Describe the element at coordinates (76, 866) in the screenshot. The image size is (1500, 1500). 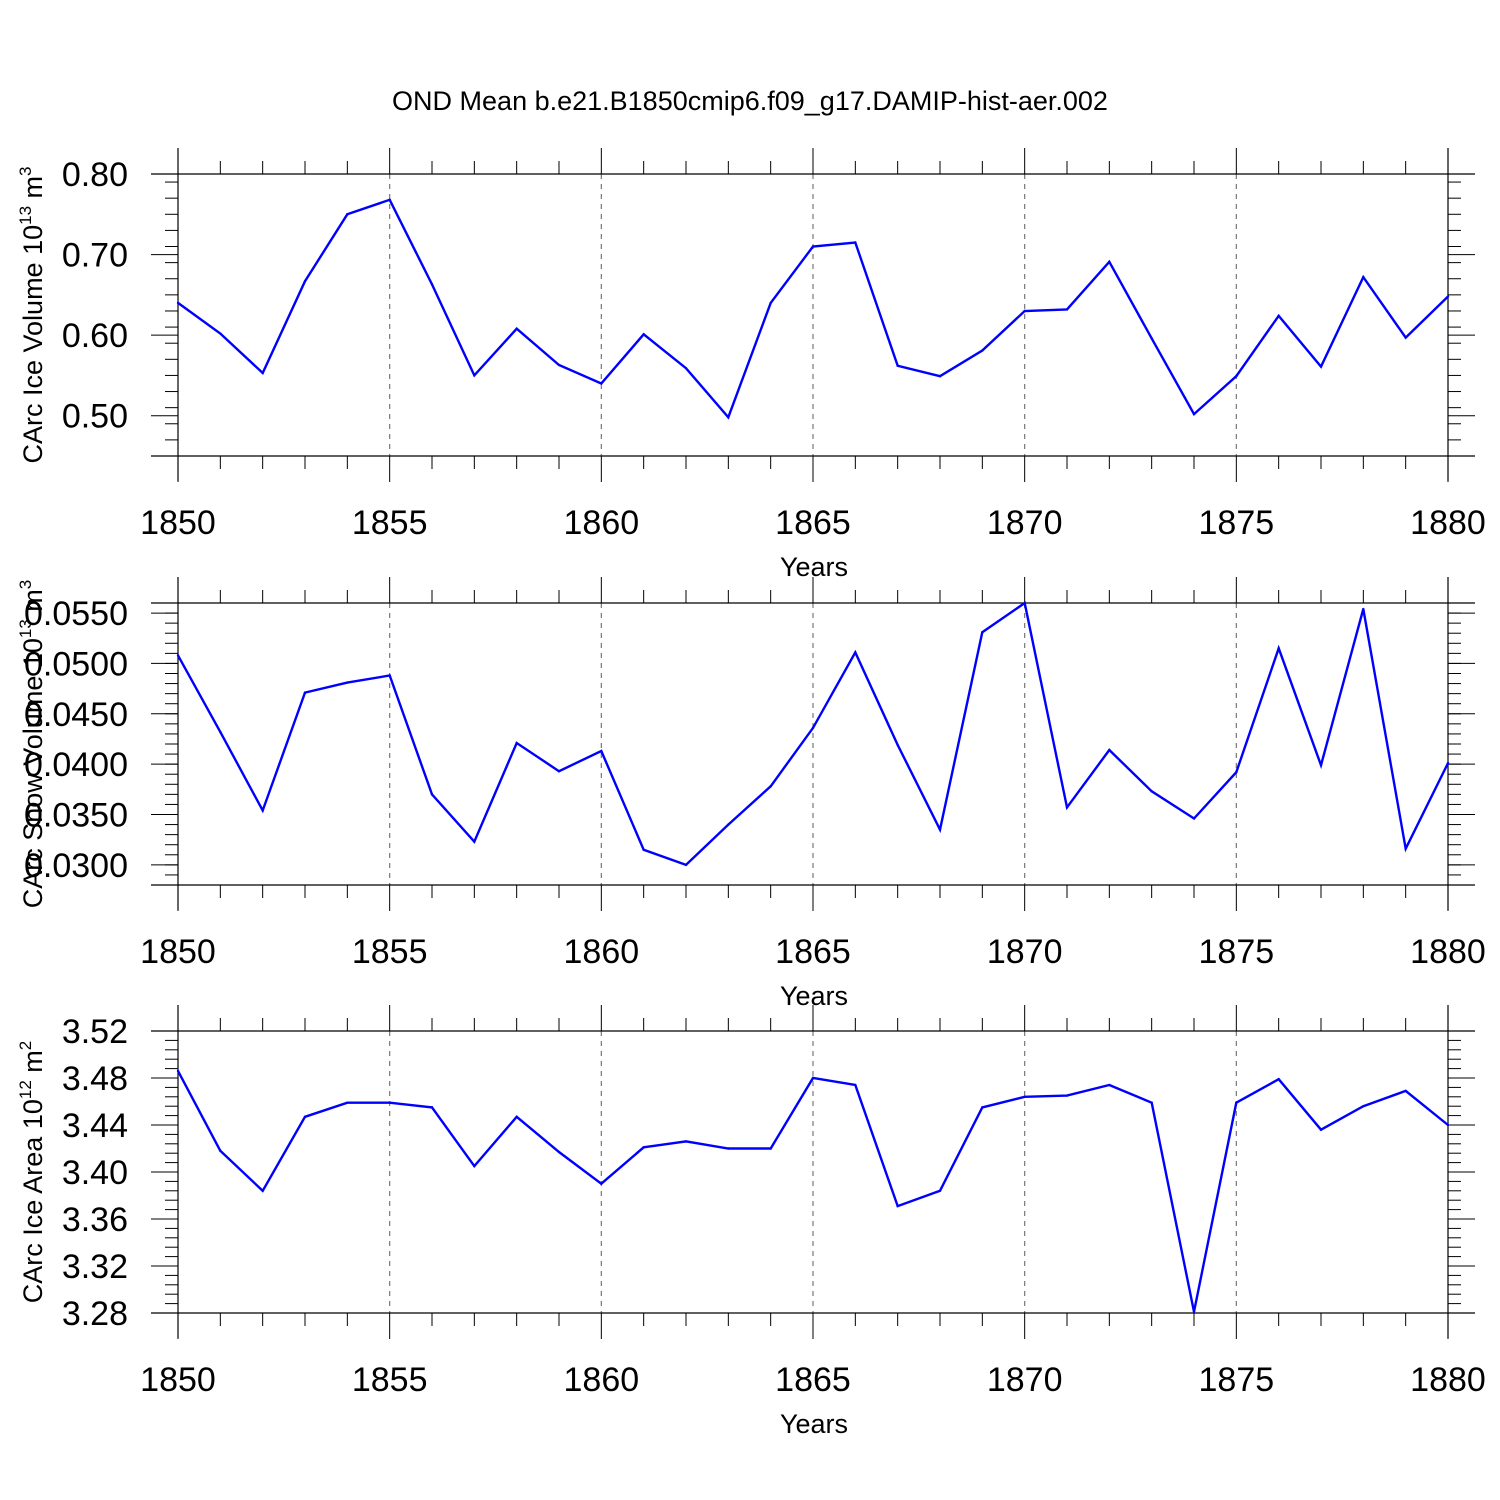
I see `y-tick-label: 0.0300` at that location.